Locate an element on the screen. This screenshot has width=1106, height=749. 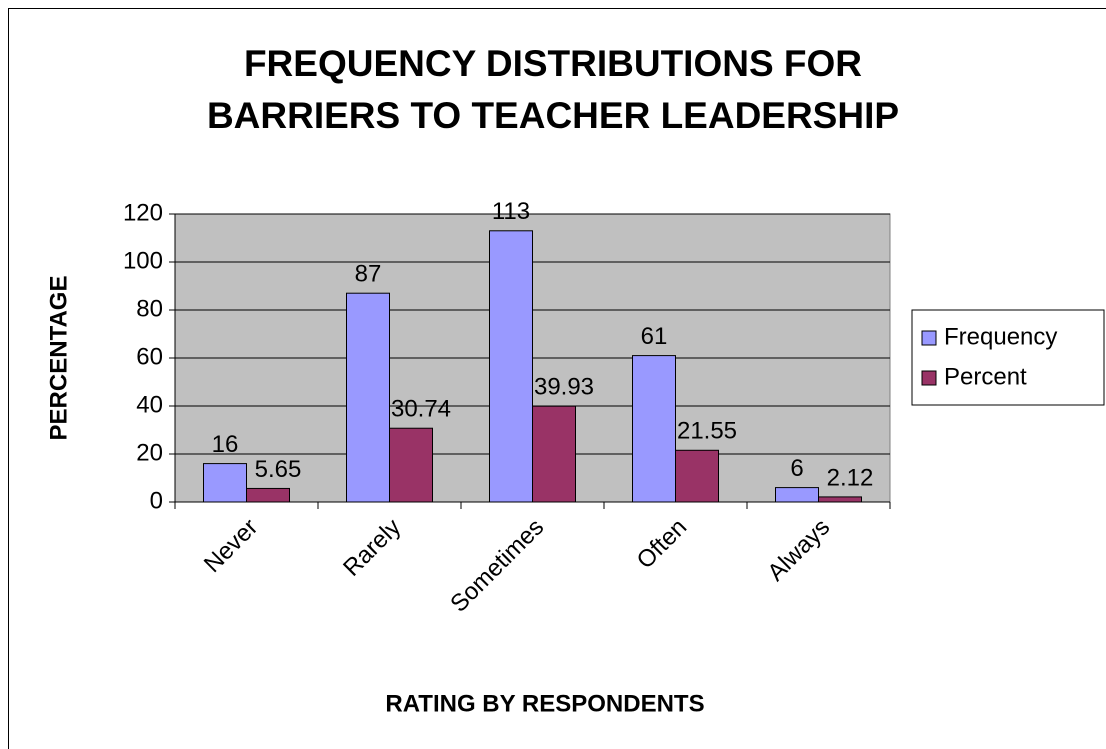
value-label: 21.55 is located at coordinates (707, 431).